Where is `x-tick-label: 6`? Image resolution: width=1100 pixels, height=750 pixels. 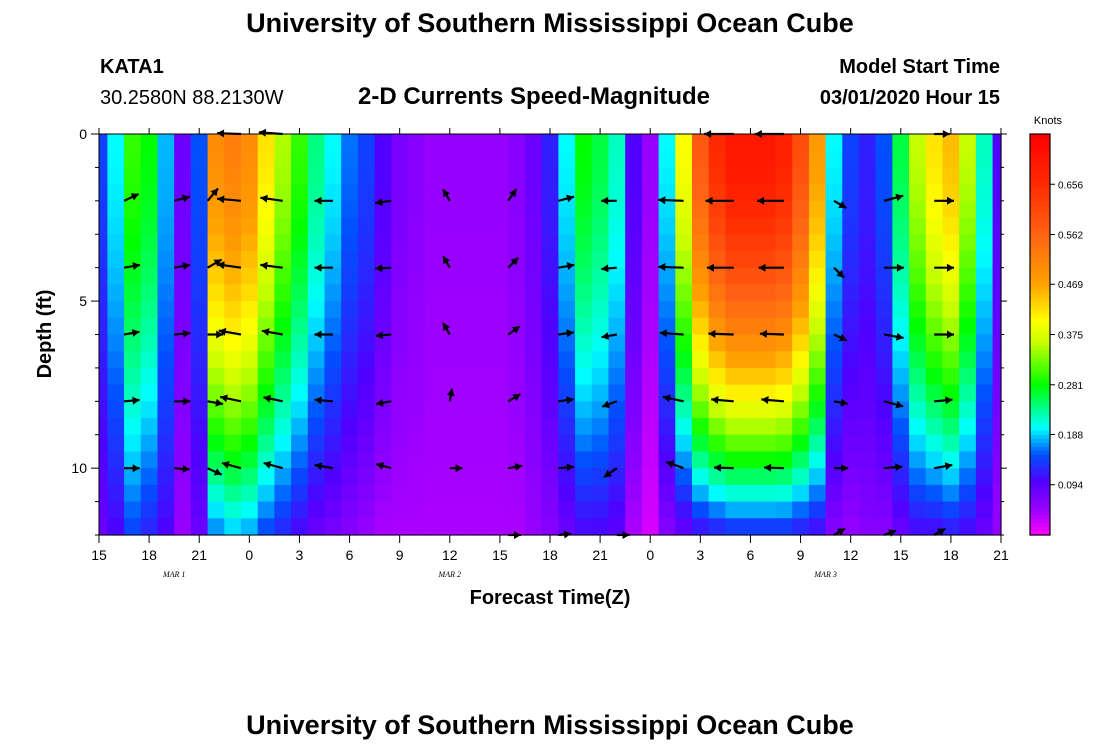 x-tick-label: 6 is located at coordinates (751, 555).